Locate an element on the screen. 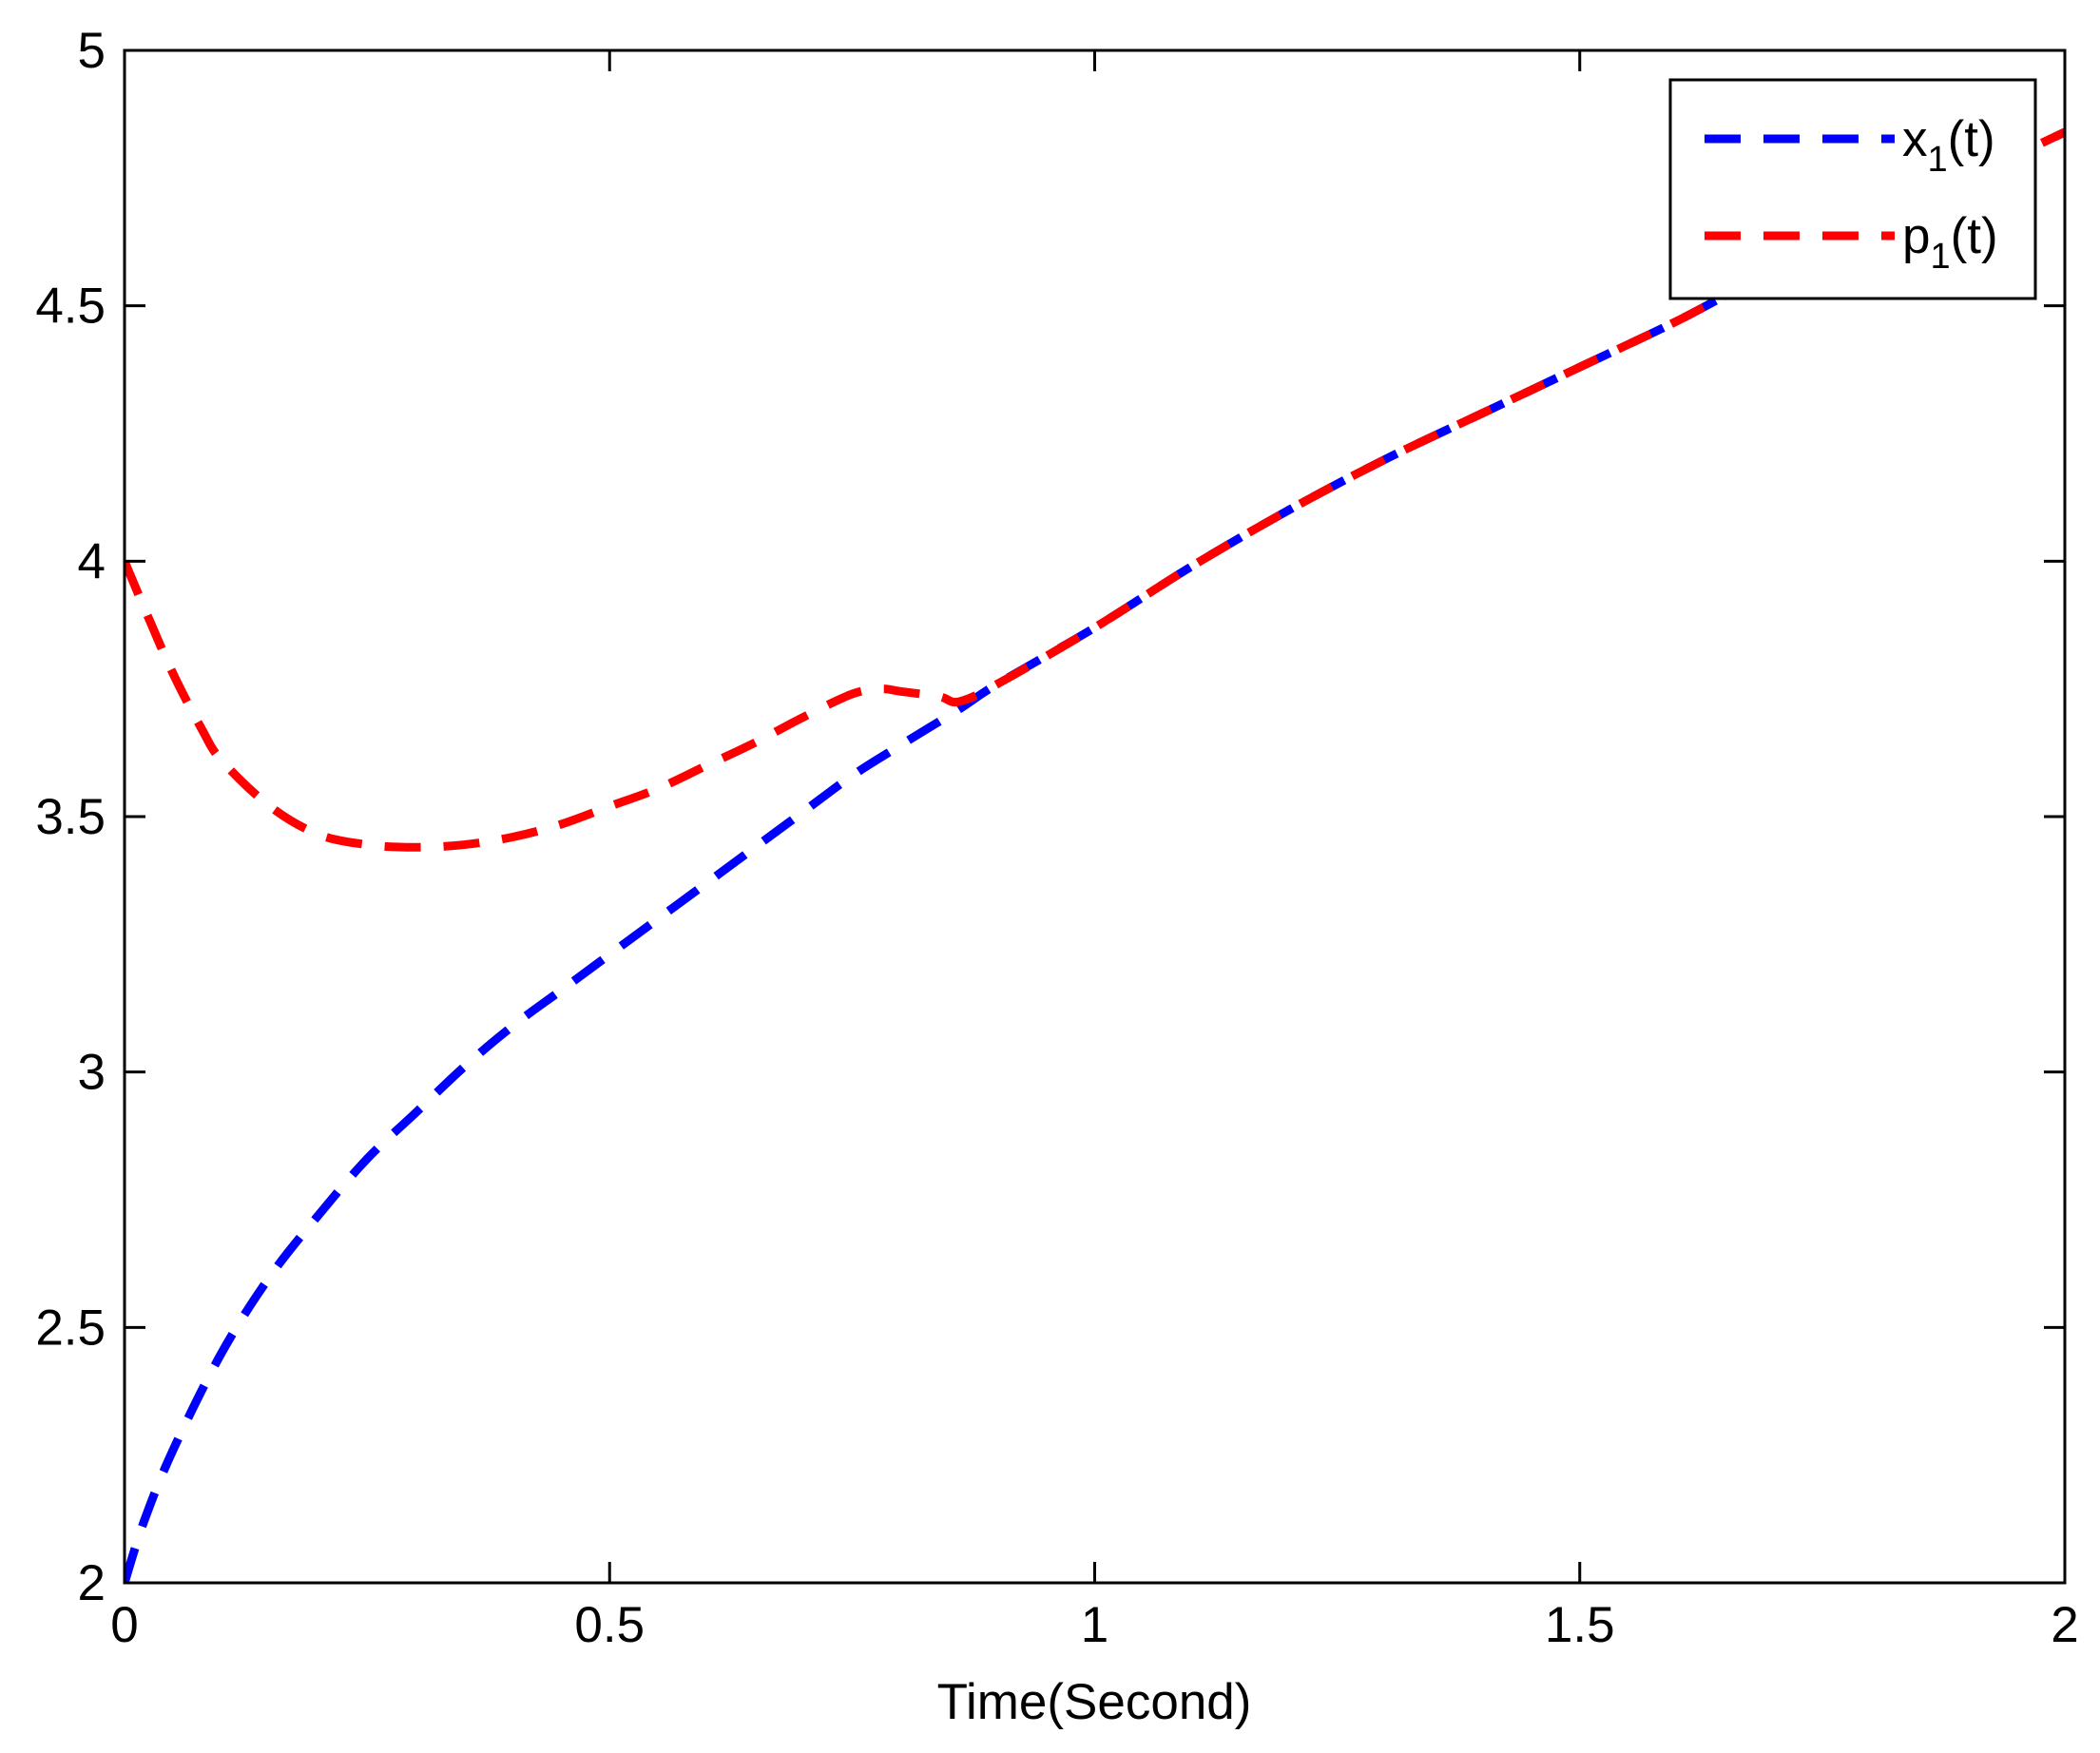  x-tick-label: 0 is located at coordinates (124, 1625).